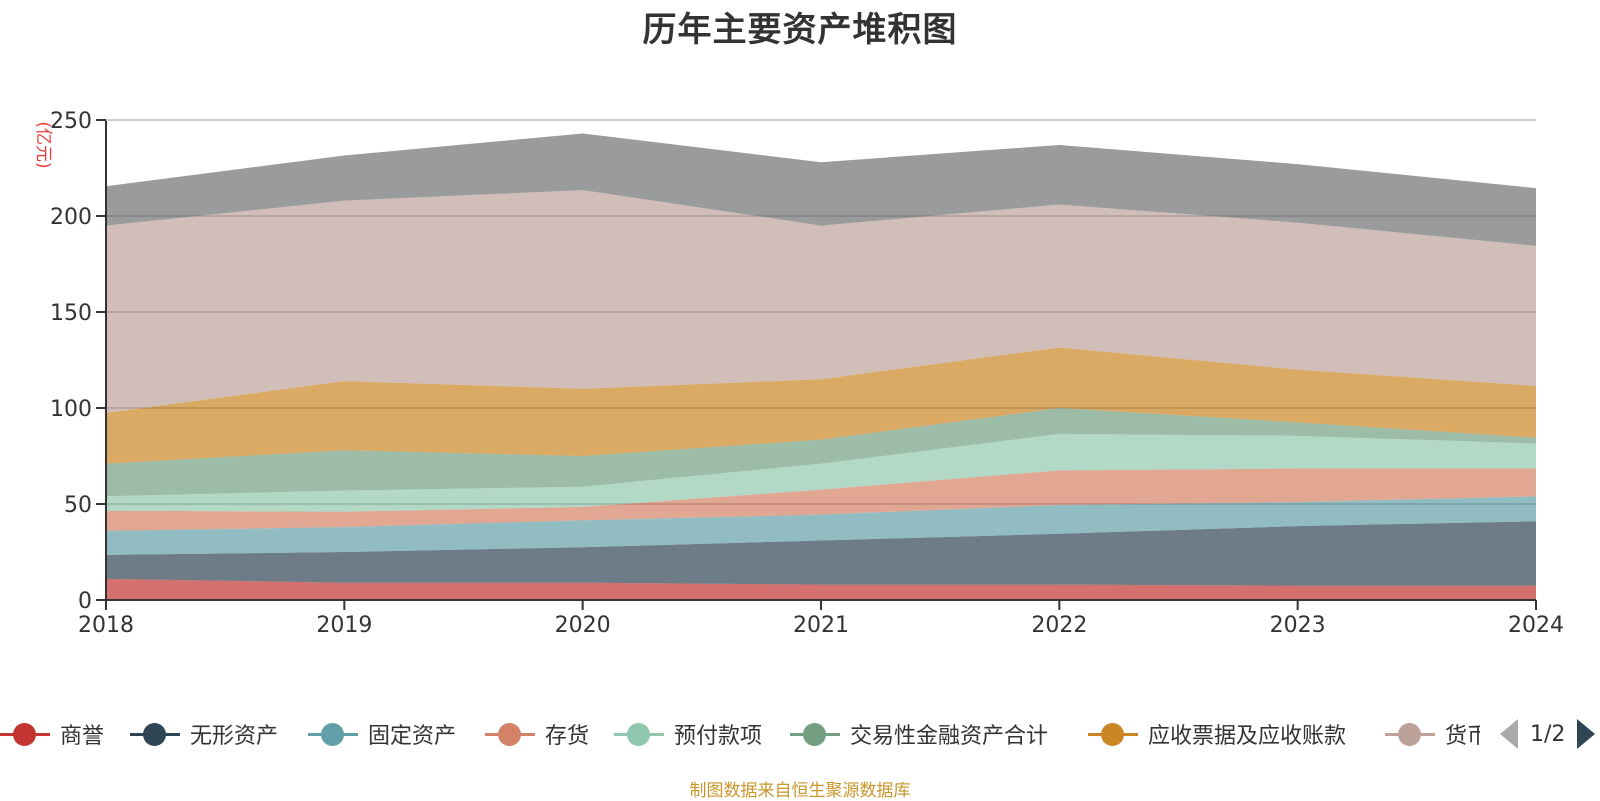 The height and width of the screenshot is (801, 1600). What do you see at coordinates (85, 601) in the screenshot?
I see `y-tick-label: 0` at bounding box center [85, 601].